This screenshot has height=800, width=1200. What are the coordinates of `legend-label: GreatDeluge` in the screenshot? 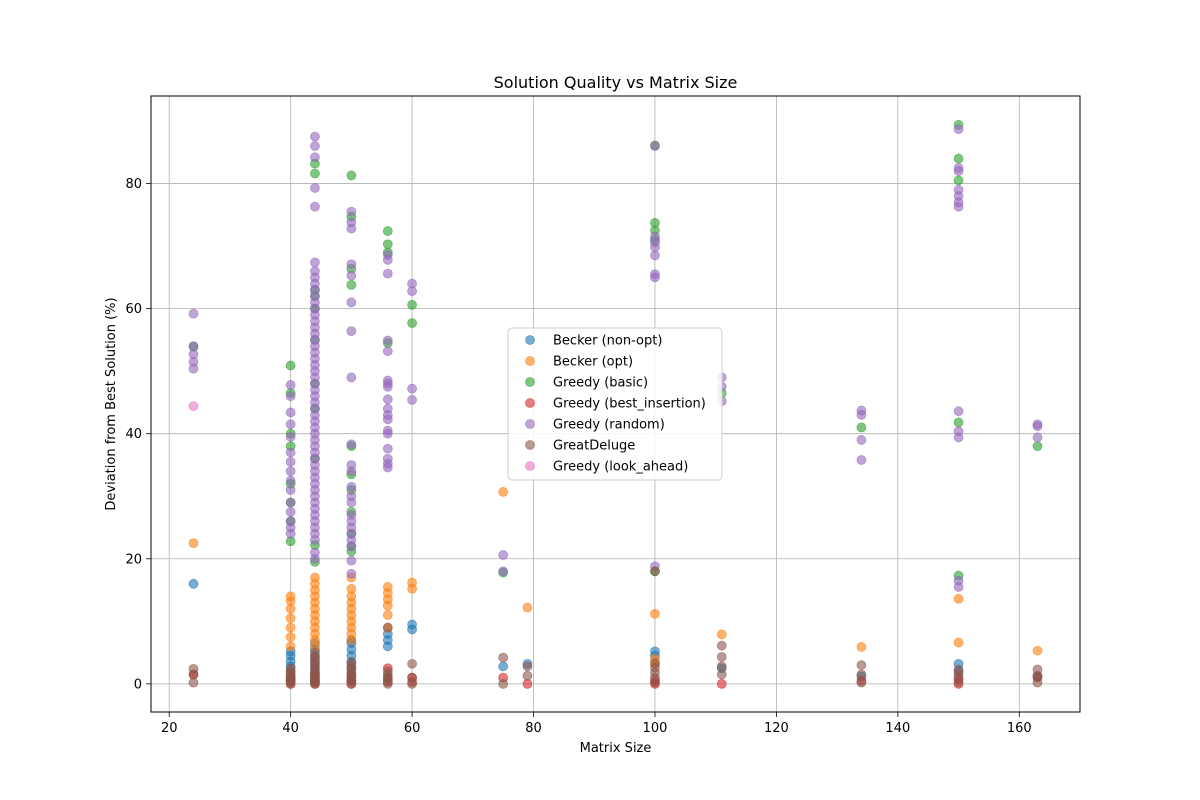 It's located at (594, 446).